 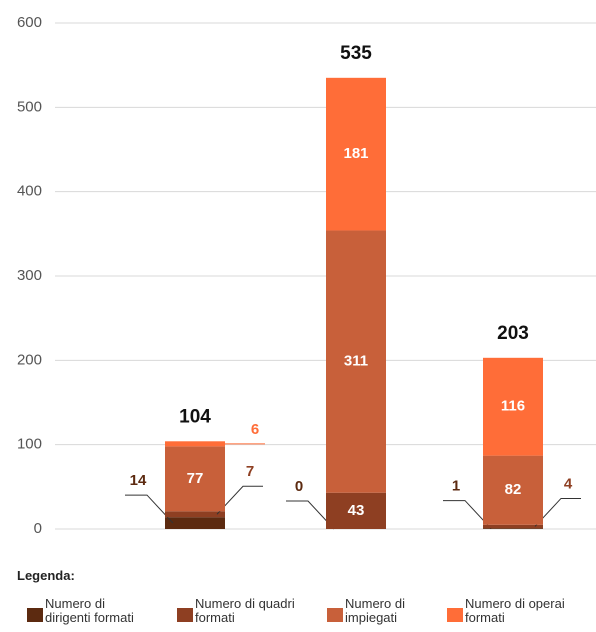 I want to click on data-label: 6, so click(x=255, y=429).